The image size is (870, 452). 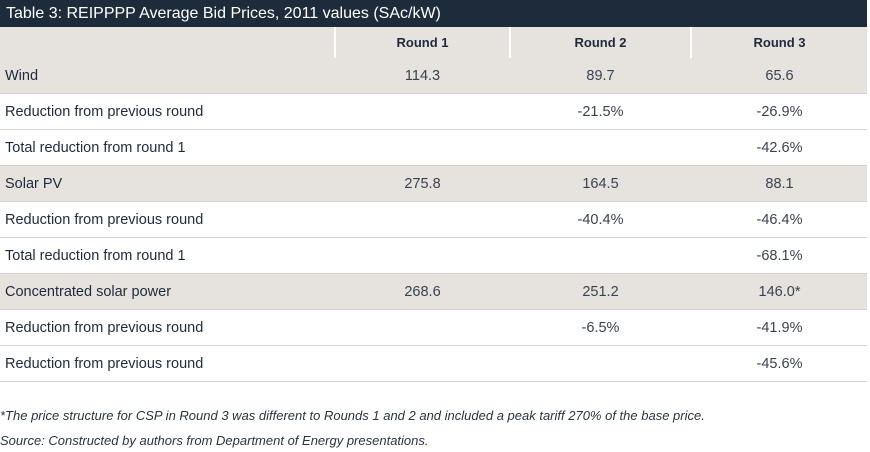 I want to click on column-header-round-3: Round 3, so click(x=779, y=42).